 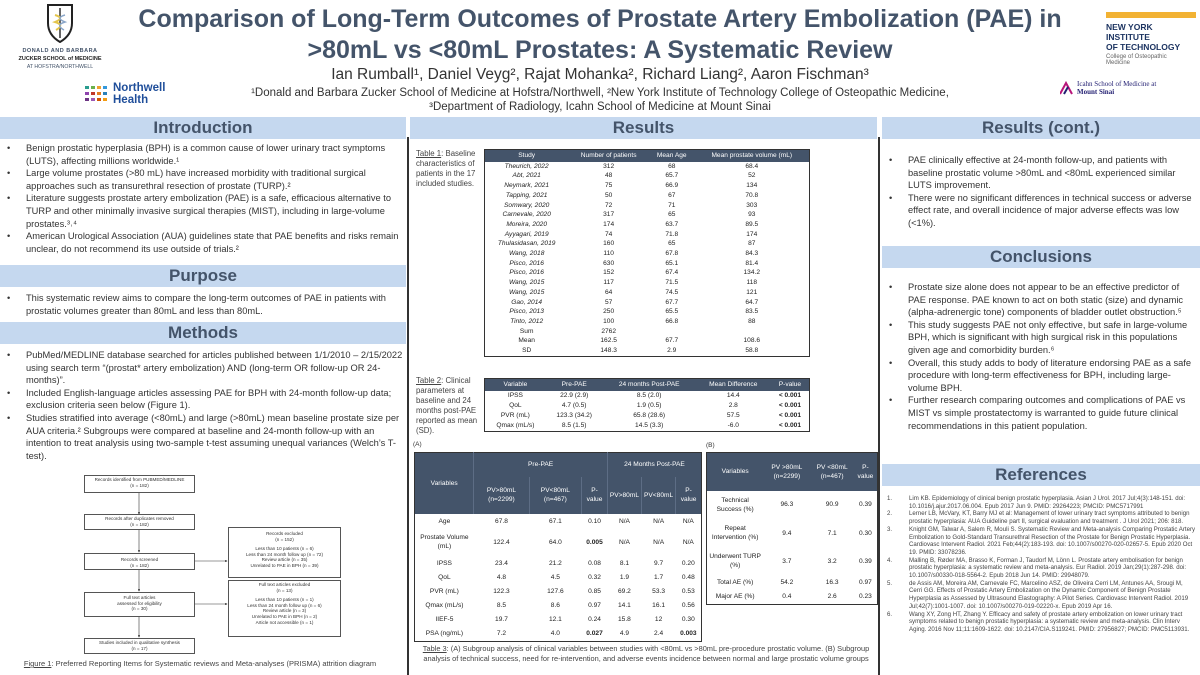 What do you see at coordinates (752, 155) in the screenshot?
I see `column-header: Mean prostate volume (mL)` at bounding box center [752, 155].